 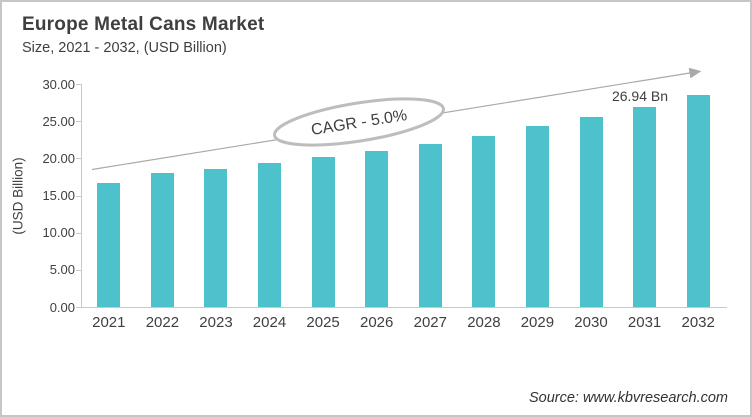 What do you see at coordinates (109, 322) in the screenshot?
I see `x-tick-label-2021: 2021` at bounding box center [109, 322].